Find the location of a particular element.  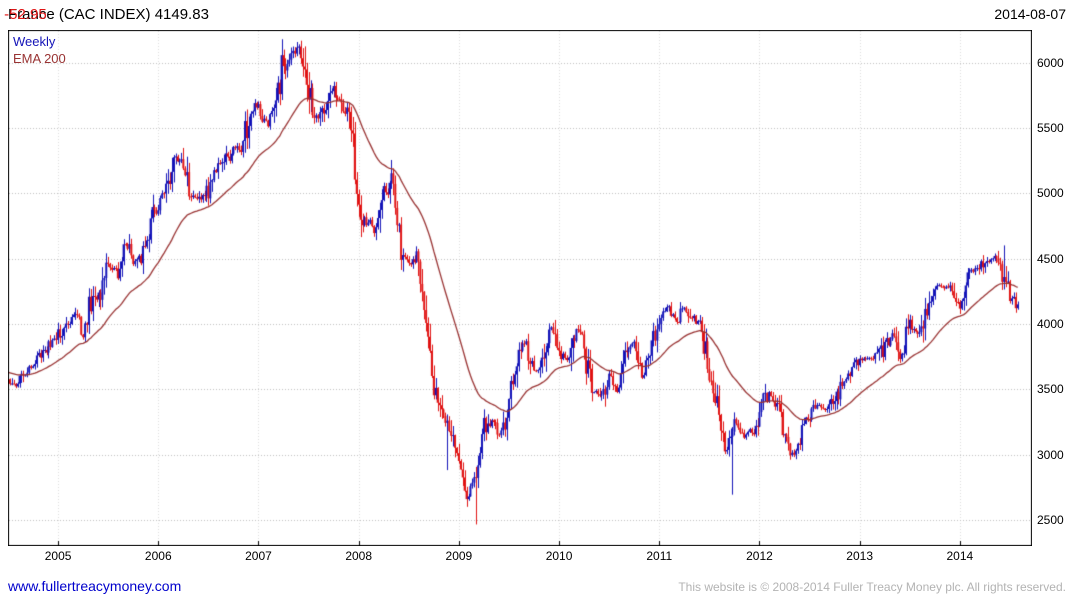

y-axis-label: 5000 is located at coordinates (1050, 193).